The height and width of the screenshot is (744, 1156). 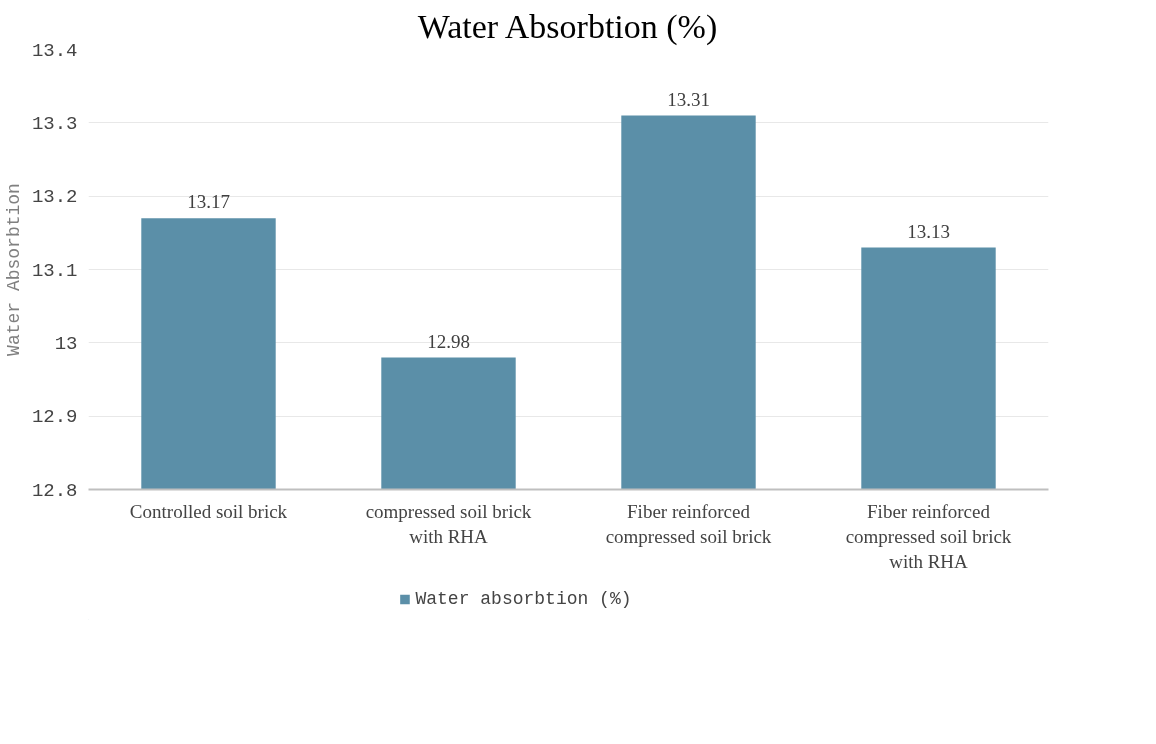 I want to click on y-tick-label: 12.9, so click(x=54, y=417).